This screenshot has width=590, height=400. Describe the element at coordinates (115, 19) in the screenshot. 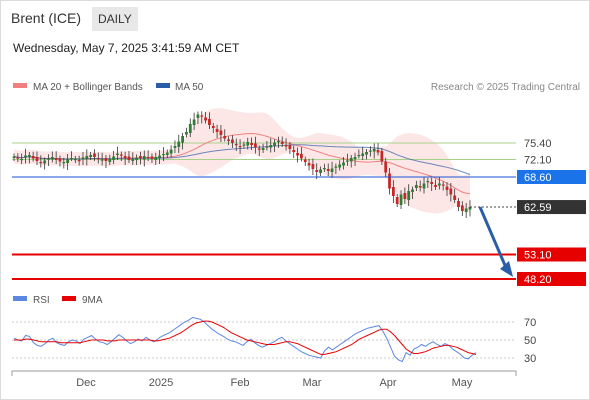

I see `timeframe-badge: DAILY` at that location.